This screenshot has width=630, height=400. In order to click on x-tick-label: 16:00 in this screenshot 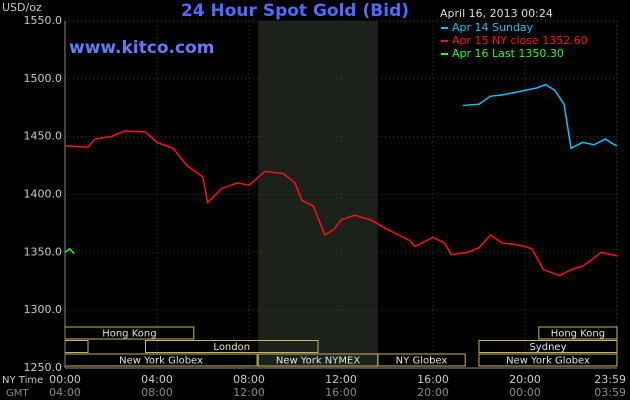, I will do `click(433, 379)`.